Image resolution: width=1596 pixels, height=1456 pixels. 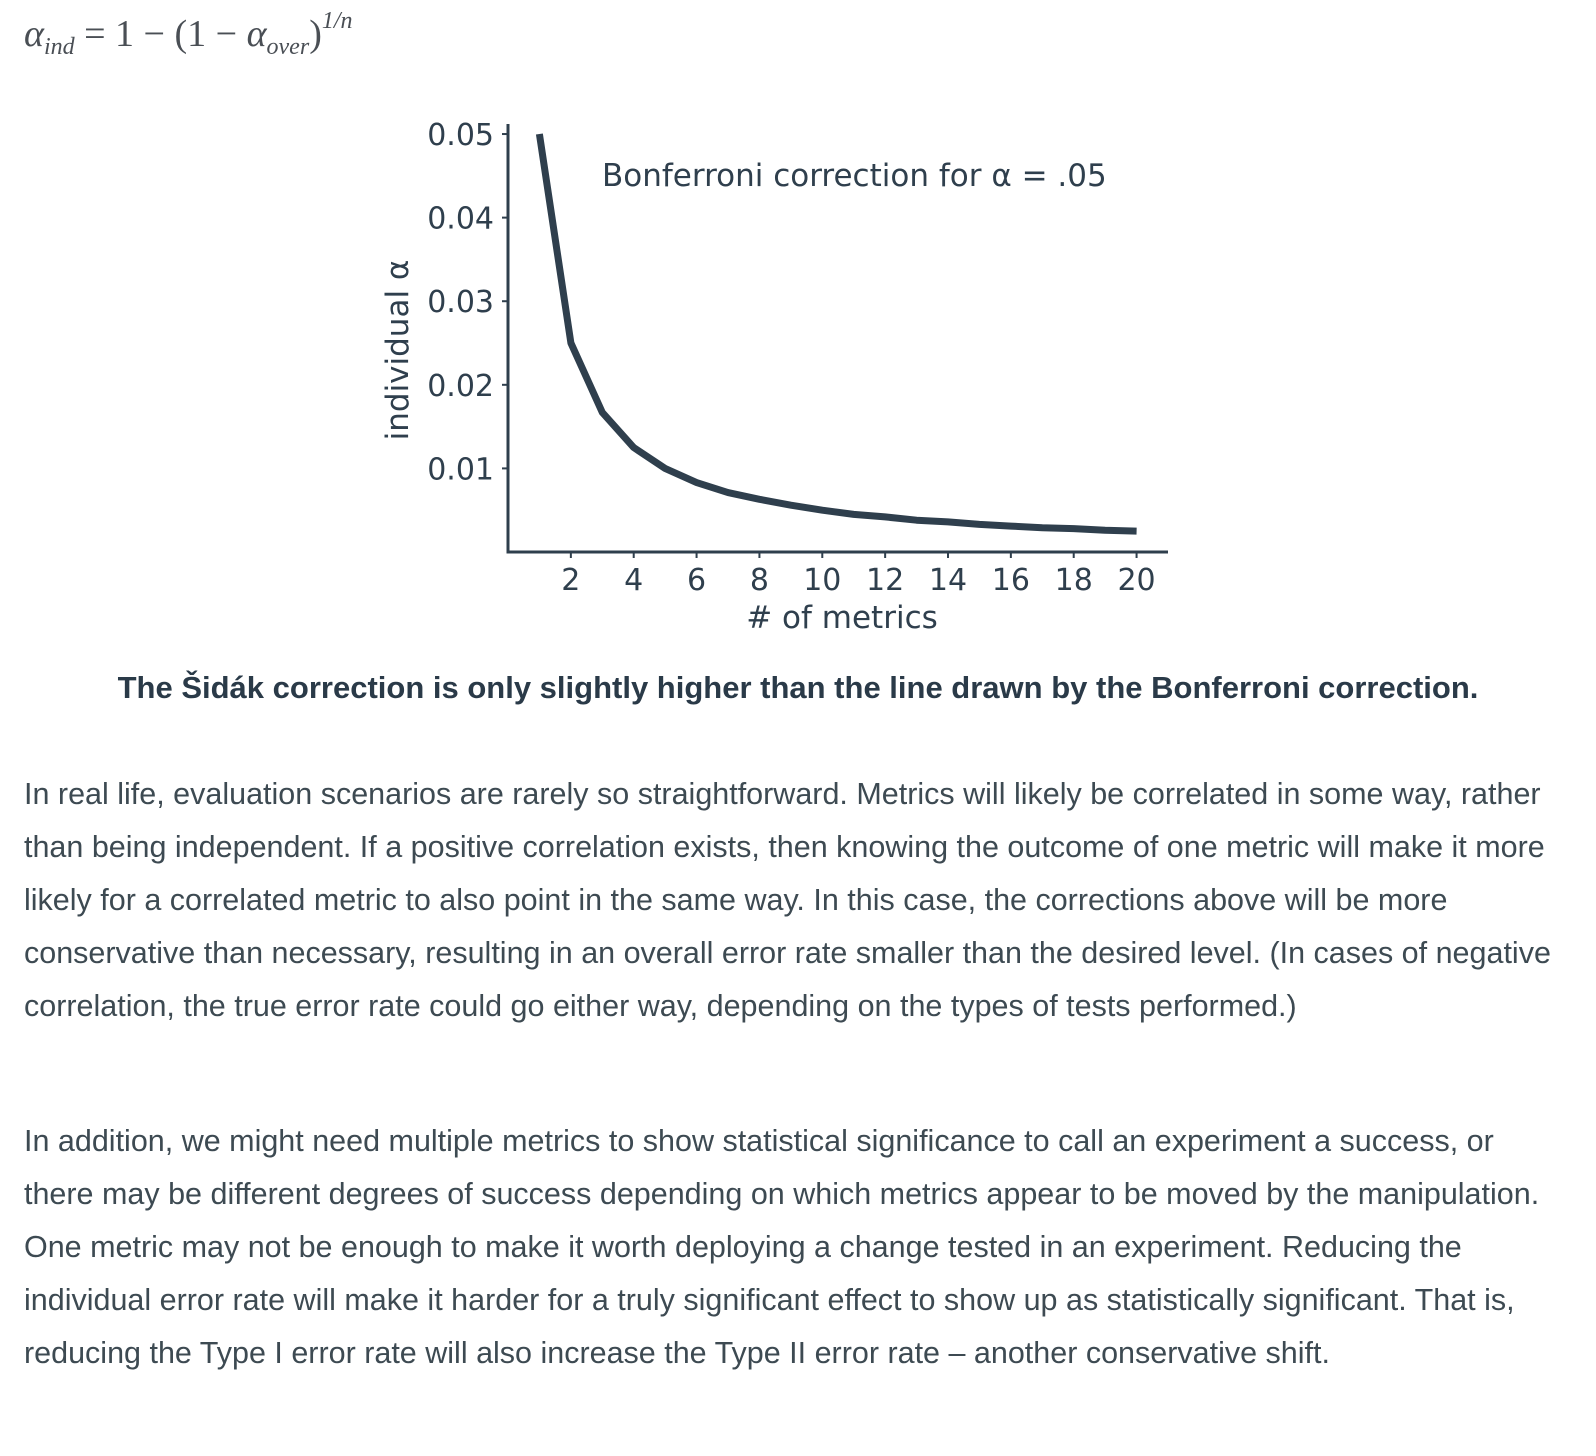 What do you see at coordinates (948, 580) in the screenshot?
I see `x-tick-label: 14` at bounding box center [948, 580].